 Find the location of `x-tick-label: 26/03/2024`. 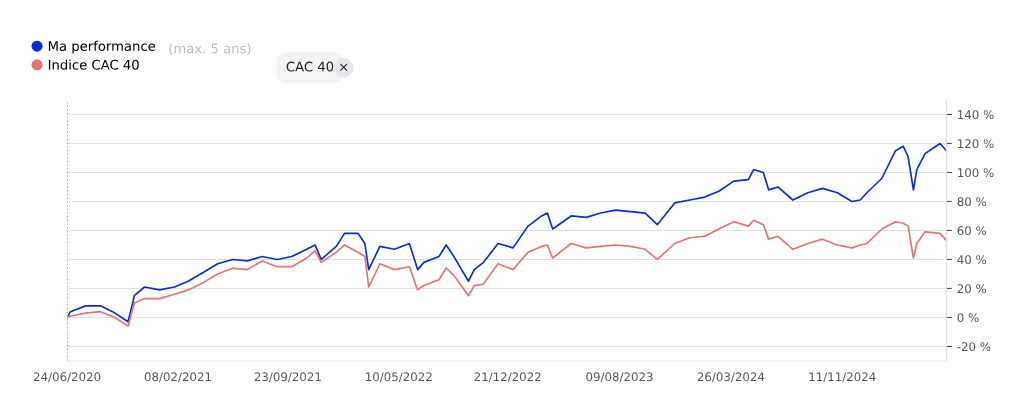

x-tick-label: 26/03/2024 is located at coordinates (731, 377).